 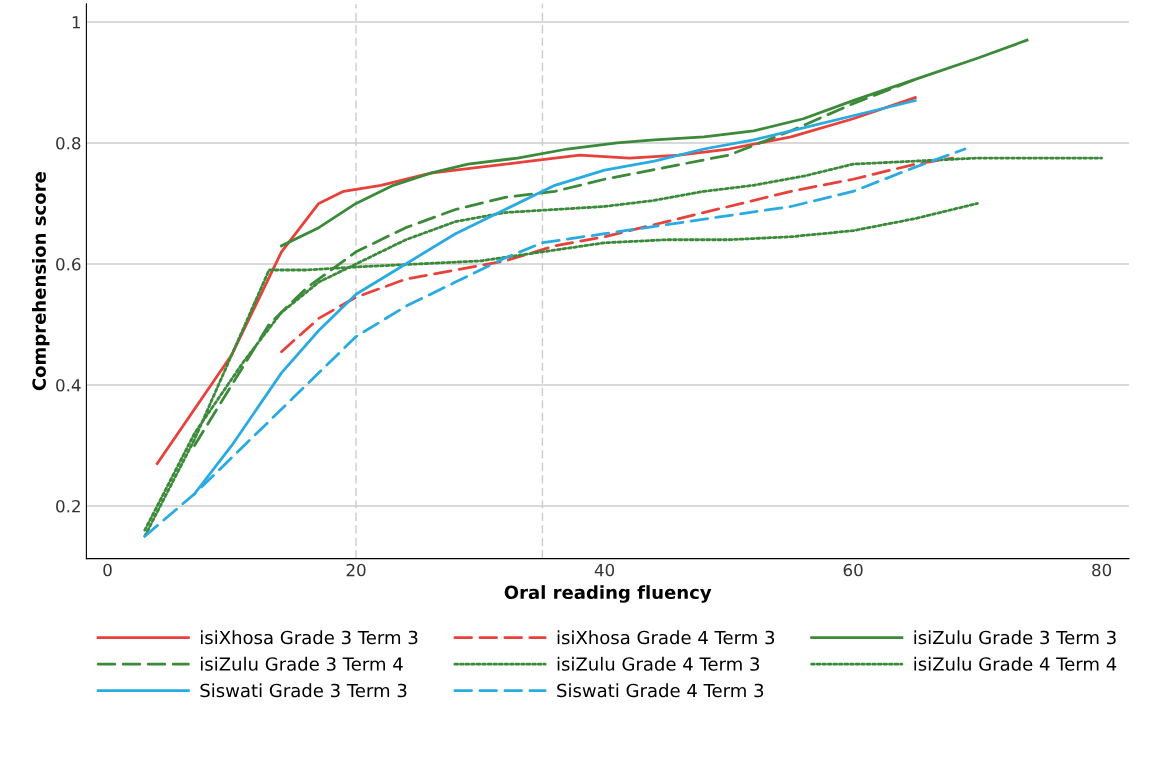 What do you see at coordinates (1015, 637) in the screenshot?
I see `legend-label: isiZulu Grade 3 Term 3` at bounding box center [1015, 637].